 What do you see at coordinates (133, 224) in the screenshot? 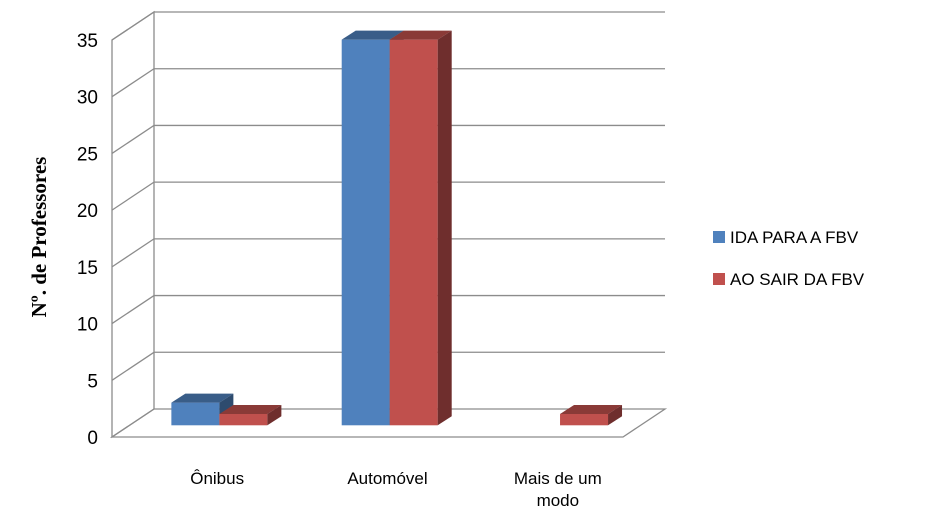
I see `chart-side-wall` at bounding box center [133, 224].